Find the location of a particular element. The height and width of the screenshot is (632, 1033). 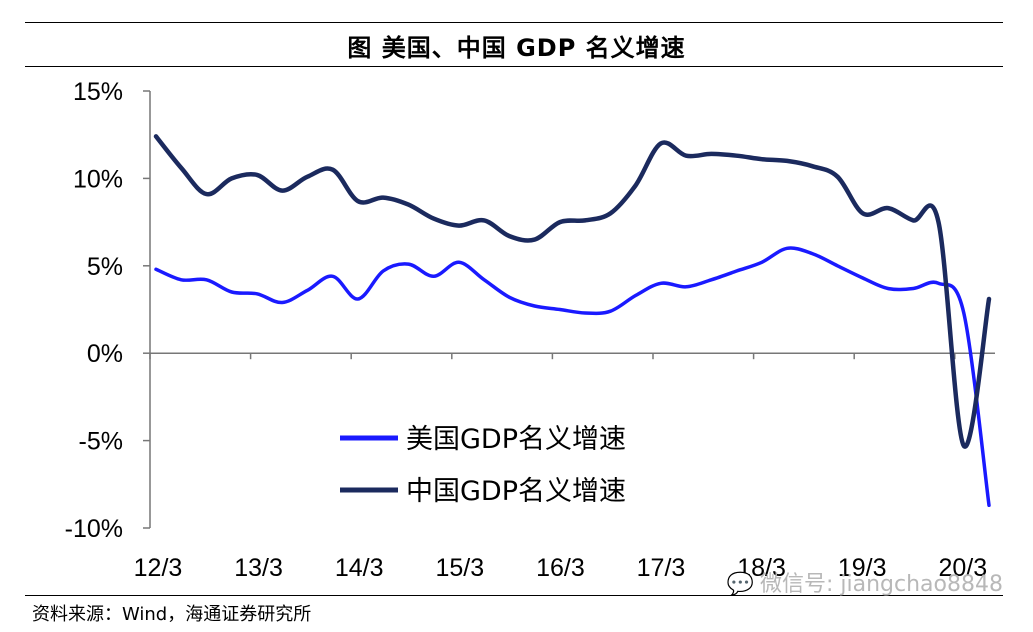

x-tick-label: 17/3 is located at coordinates (661, 568).